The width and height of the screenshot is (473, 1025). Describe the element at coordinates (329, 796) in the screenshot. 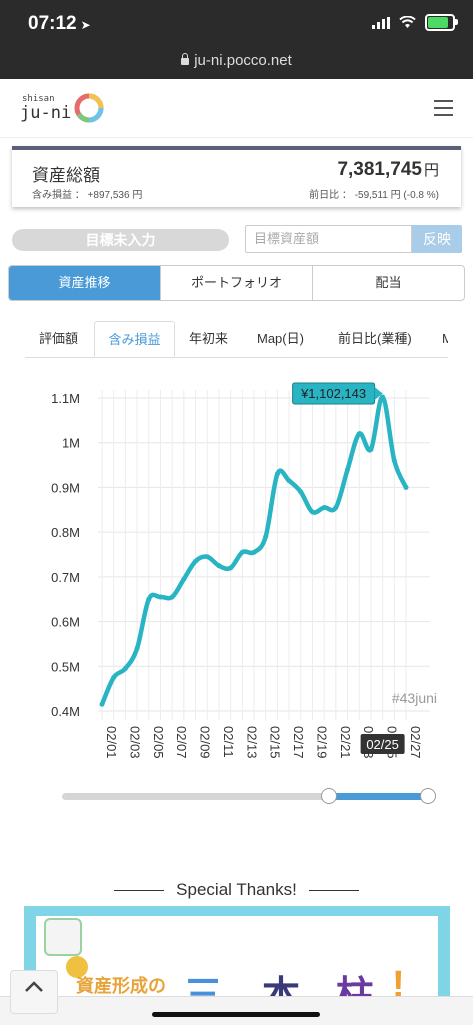

I see `slider-handle-start` at that location.